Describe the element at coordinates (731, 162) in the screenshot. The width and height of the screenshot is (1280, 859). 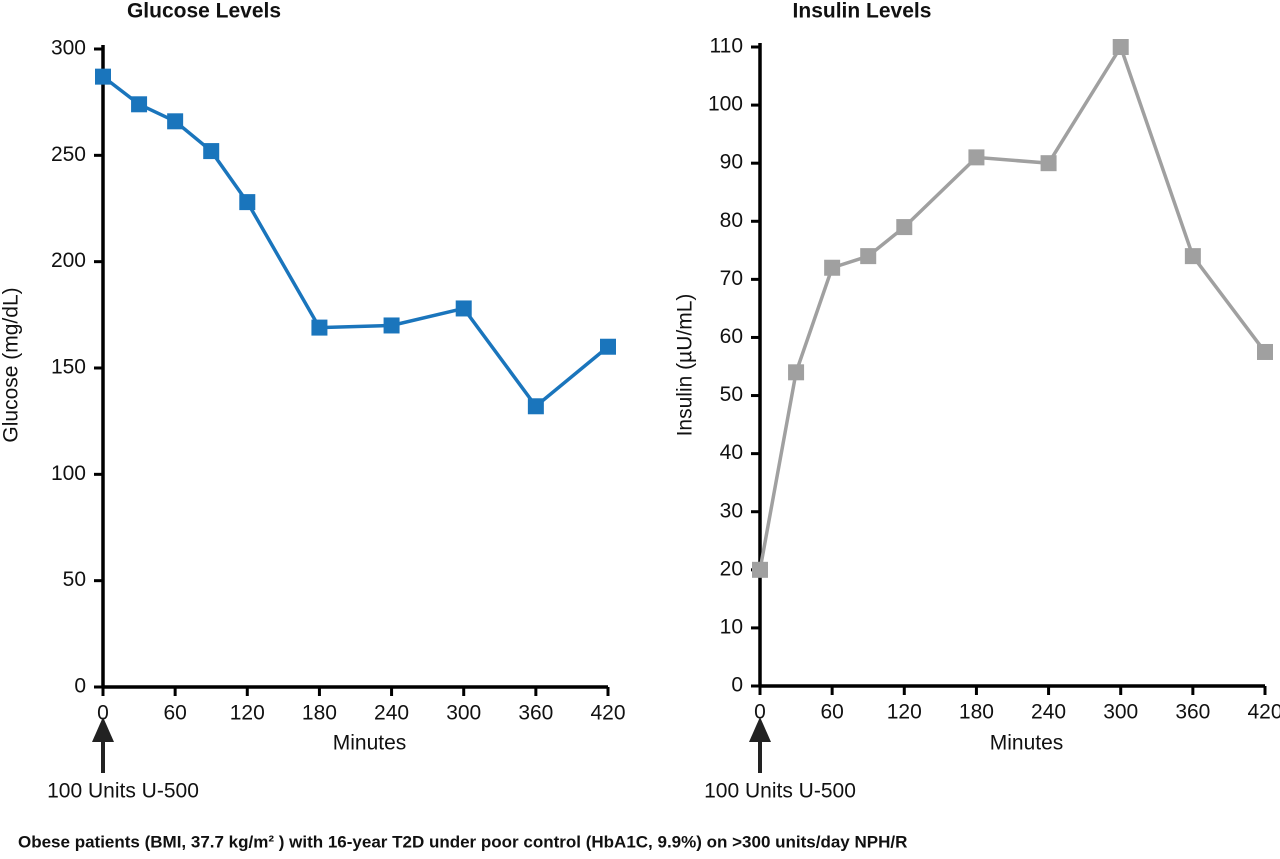
I see `y-tick-label: 90` at that location.